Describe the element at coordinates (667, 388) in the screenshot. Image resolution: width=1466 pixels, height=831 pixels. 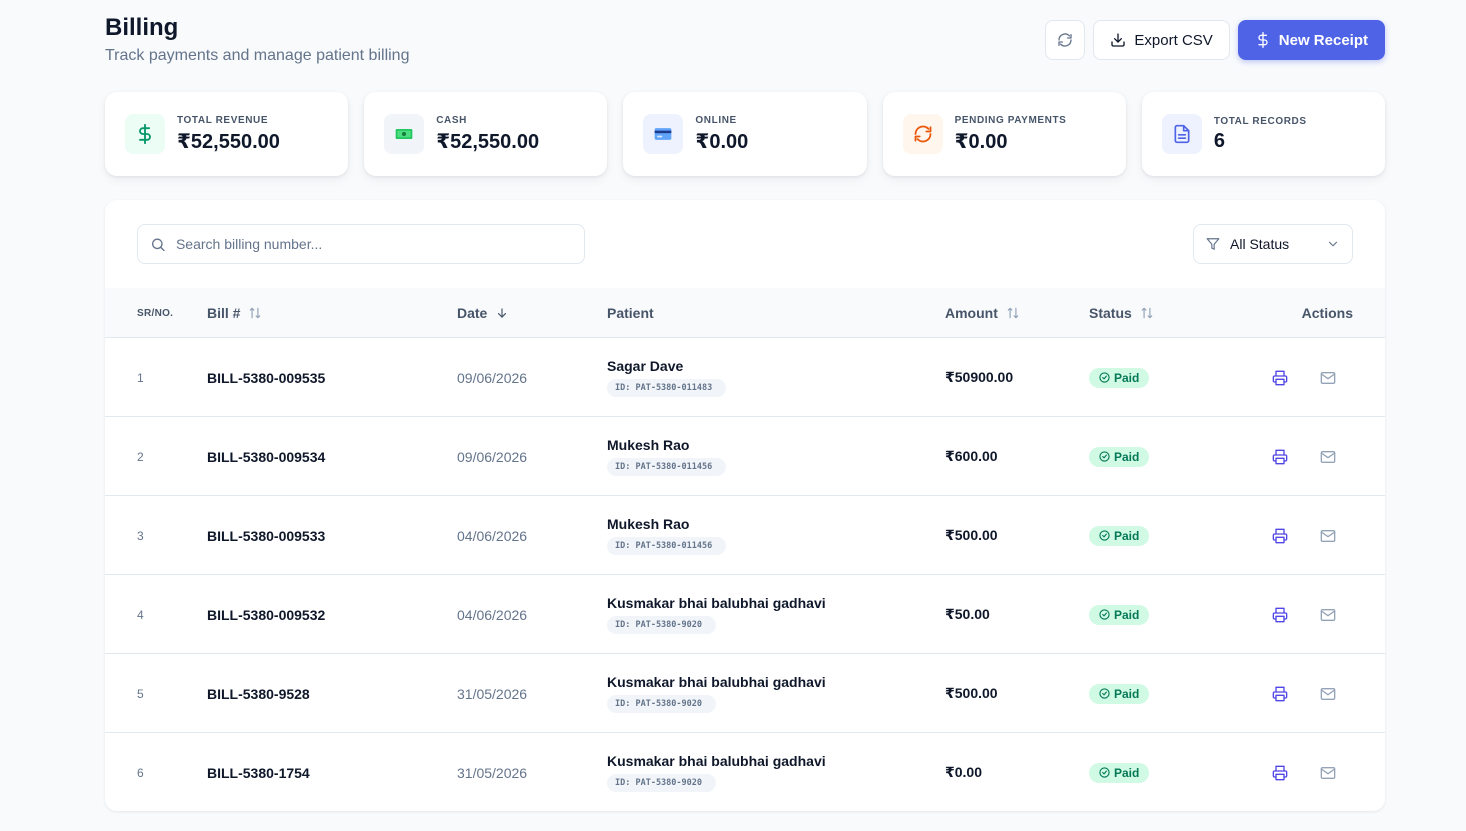
I see `patient-id-badge: ID: PAT-5380-011483` at that location.